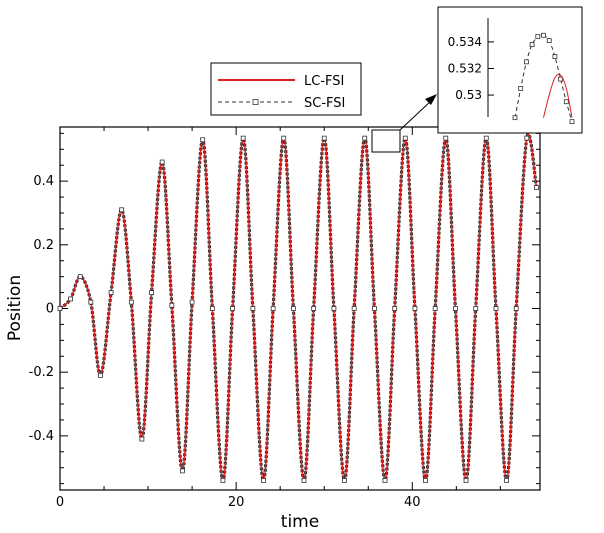 The image size is (604, 533). I want to click on zoom-pointer-line, so click(416, 115).